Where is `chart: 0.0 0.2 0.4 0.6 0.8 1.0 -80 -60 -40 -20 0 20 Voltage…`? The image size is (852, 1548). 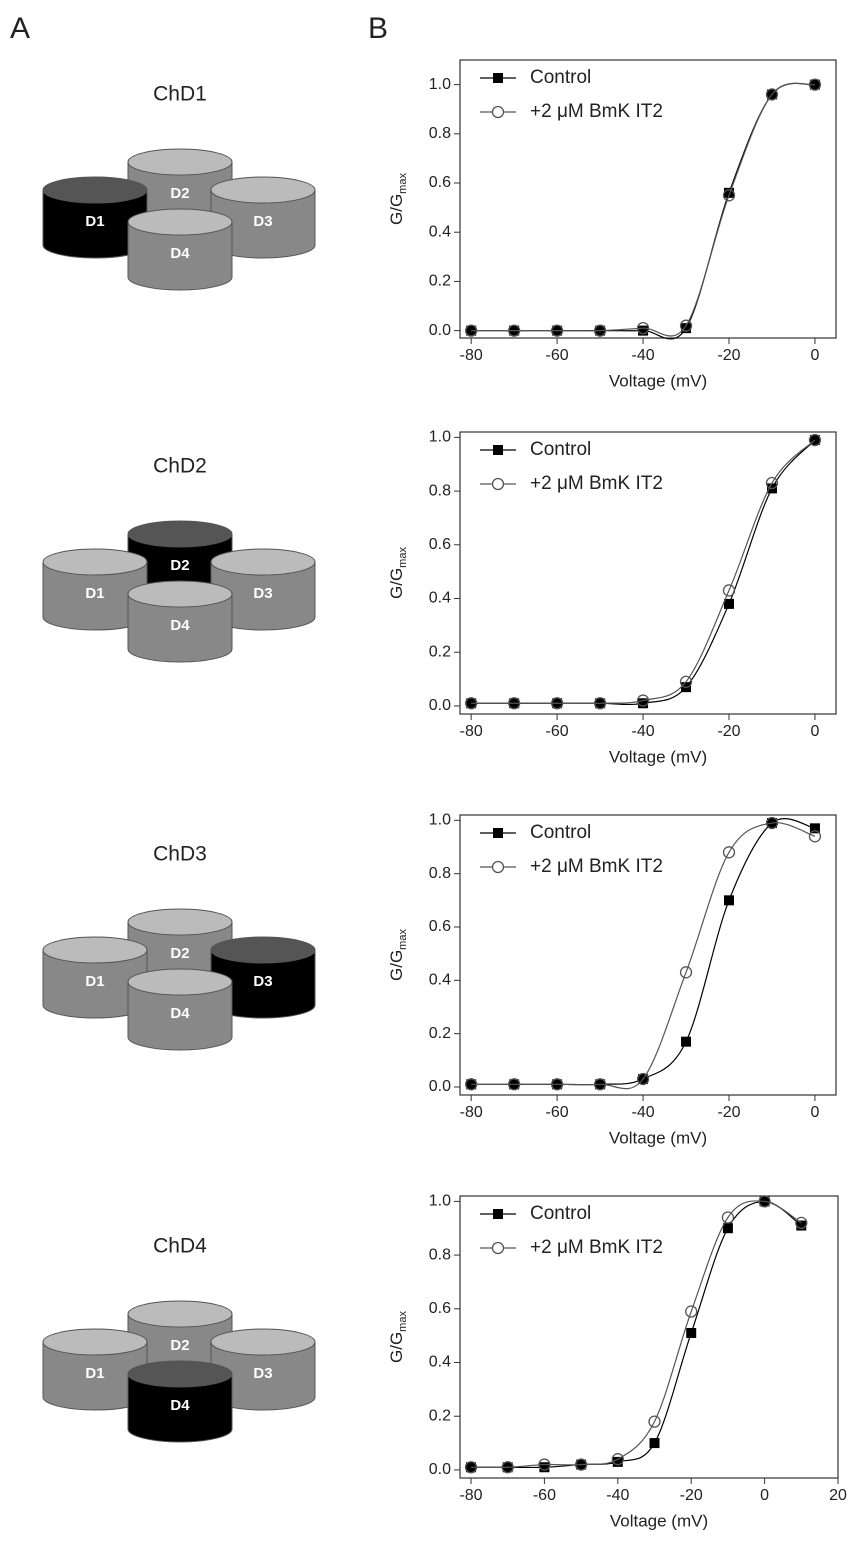
chart: 0.0 0.2 0.4 0.6 0.8 1.0 -80 -60 -40 -20 0 20 Voltage… is located at coordinates (617, 1362).